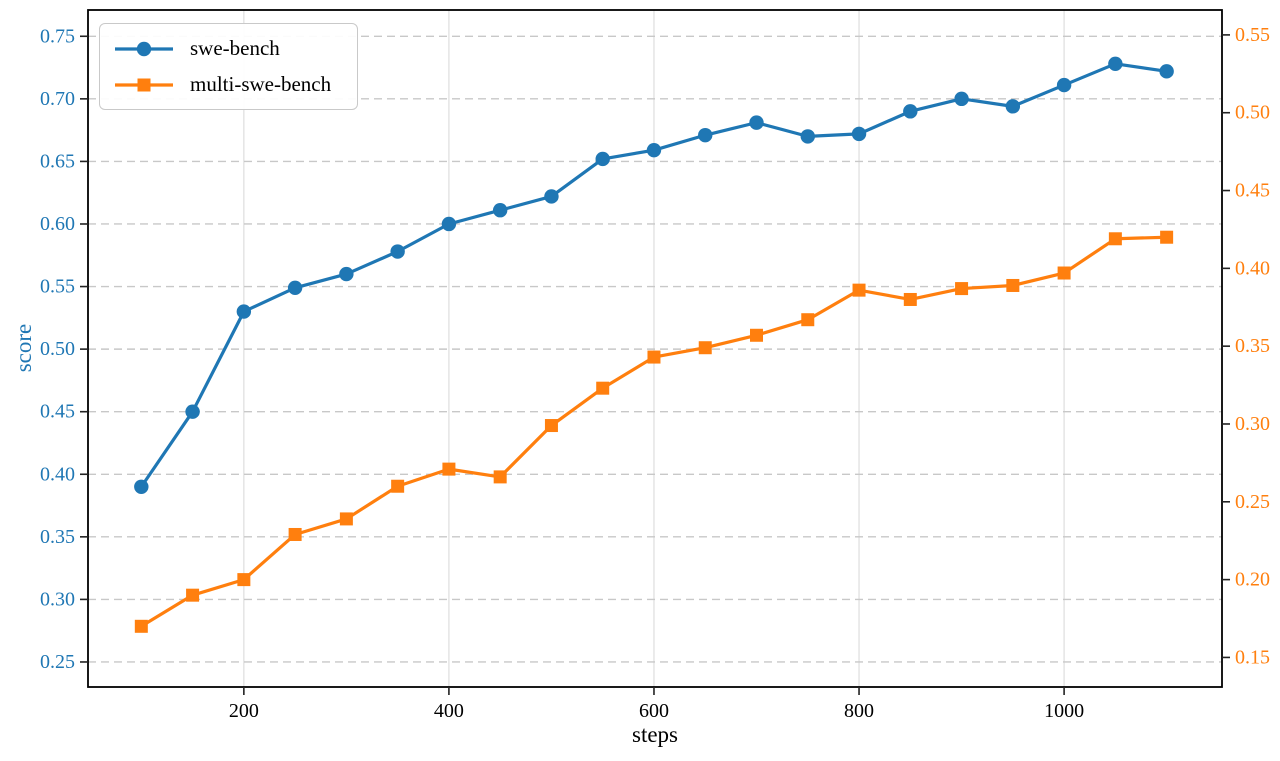 This screenshot has height=761, width=1280. I want to click on tick-label-left: 0.75, so click(57, 36).